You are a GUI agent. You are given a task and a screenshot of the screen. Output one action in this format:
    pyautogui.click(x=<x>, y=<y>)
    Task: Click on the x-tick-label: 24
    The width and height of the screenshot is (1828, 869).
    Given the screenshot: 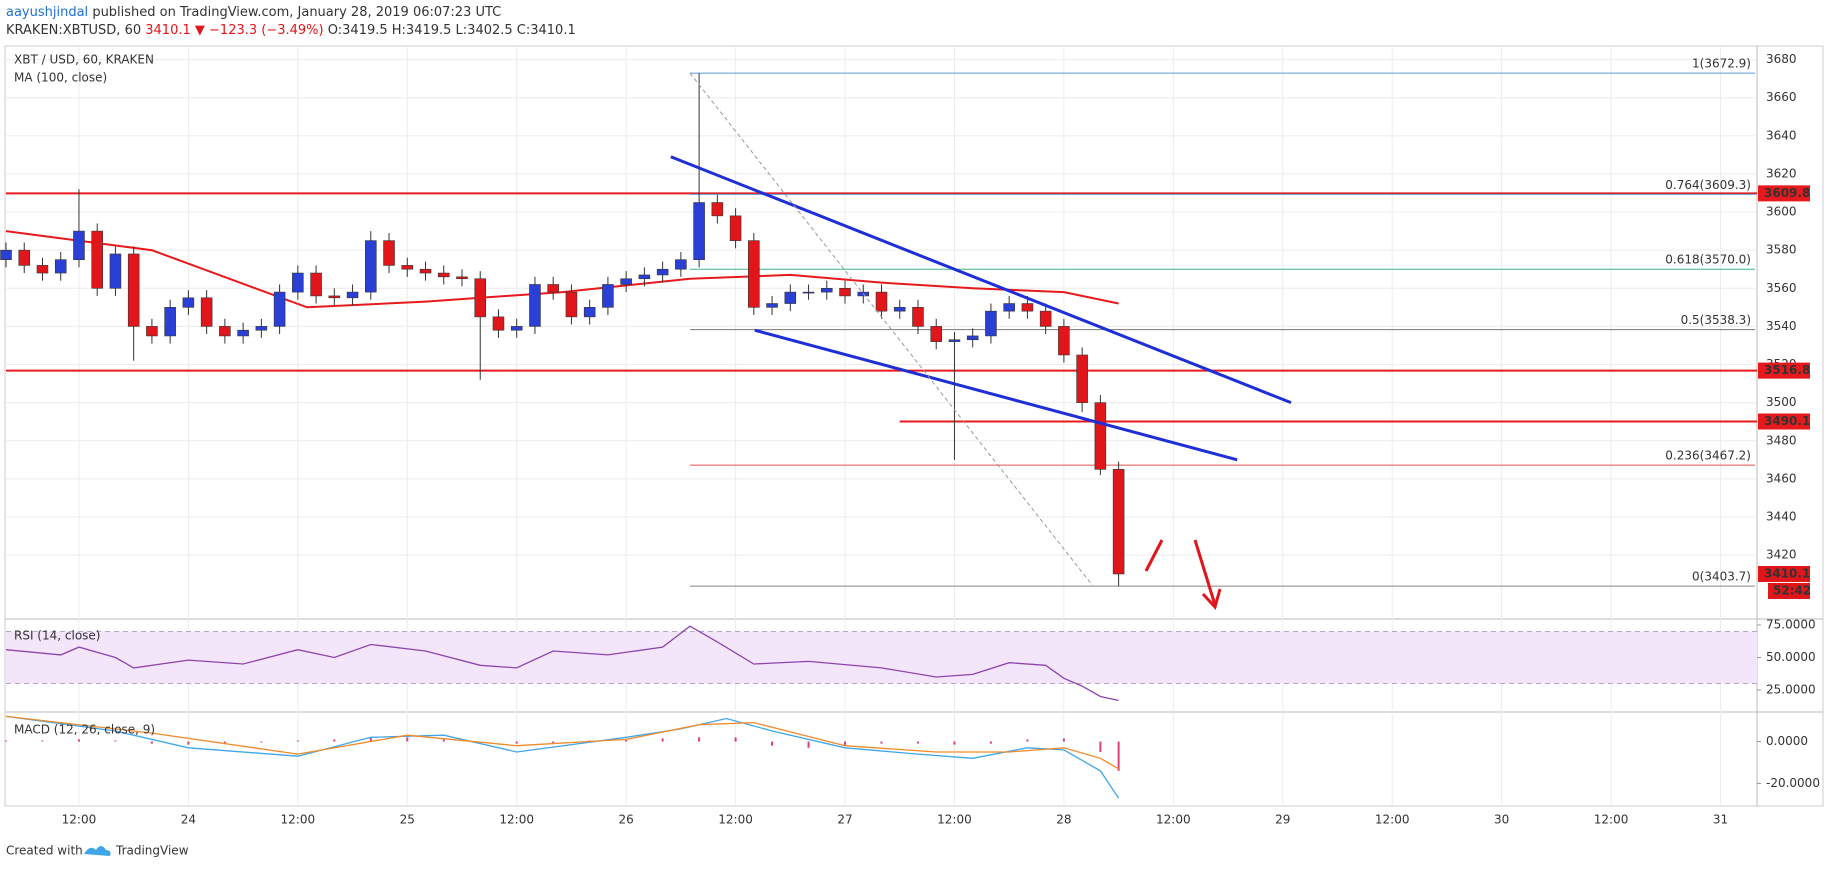 What is the action you would take?
    pyautogui.click(x=188, y=820)
    